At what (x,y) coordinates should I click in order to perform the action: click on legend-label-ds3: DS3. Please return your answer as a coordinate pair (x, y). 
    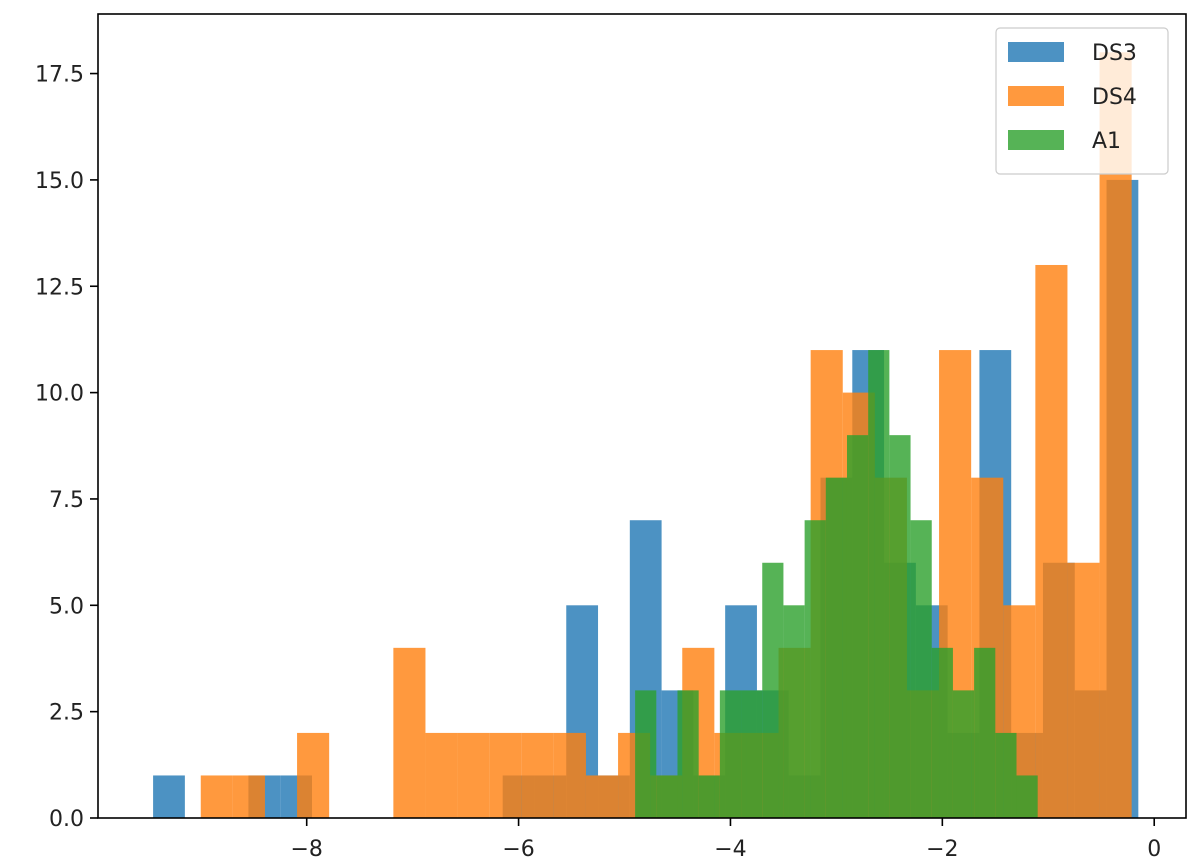
    Looking at the image, I should click on (1114, 53).